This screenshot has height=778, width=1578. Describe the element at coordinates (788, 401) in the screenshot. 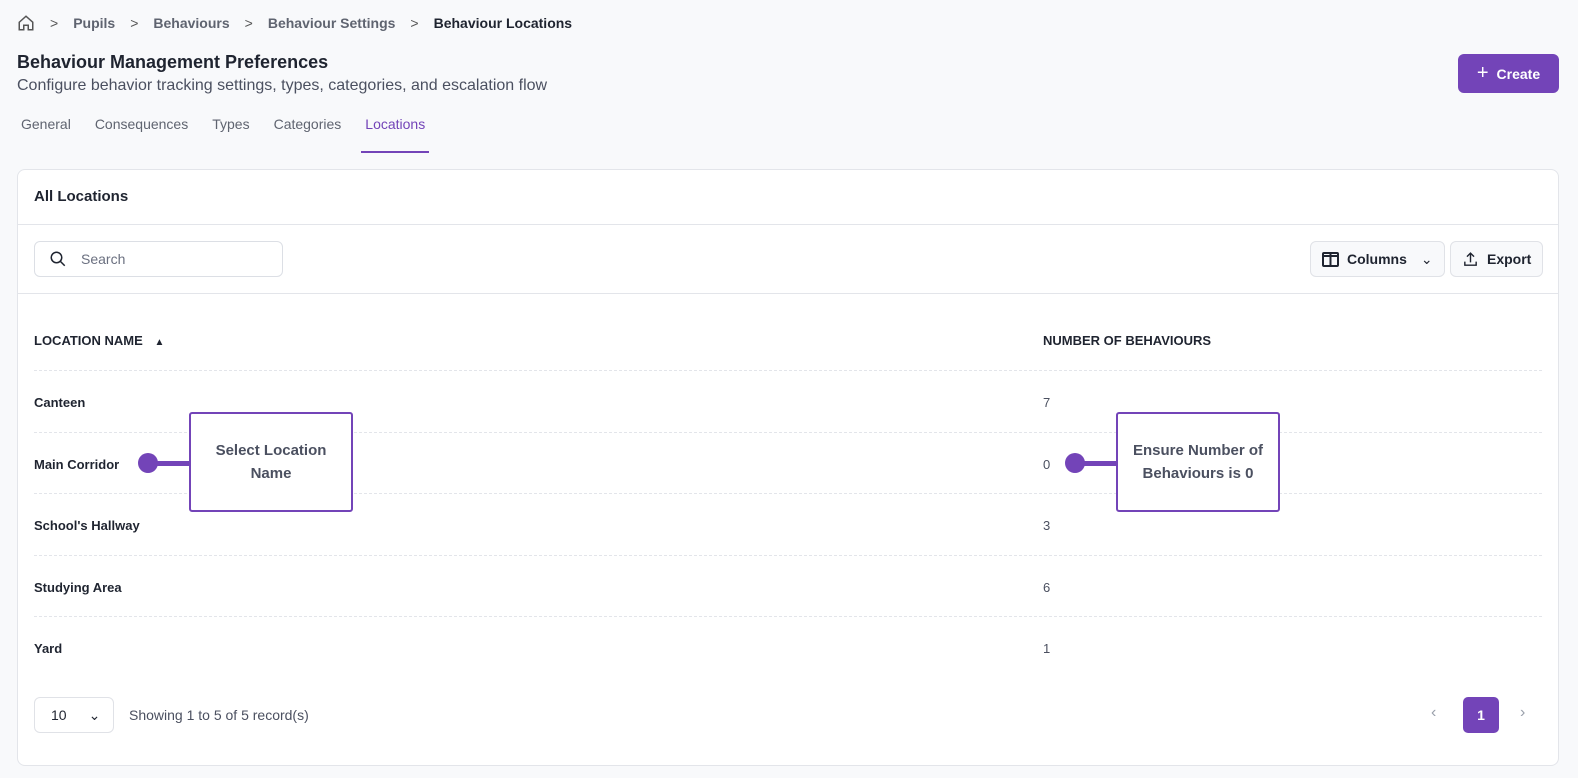

I see `table-row: Canteen 7` at that location.